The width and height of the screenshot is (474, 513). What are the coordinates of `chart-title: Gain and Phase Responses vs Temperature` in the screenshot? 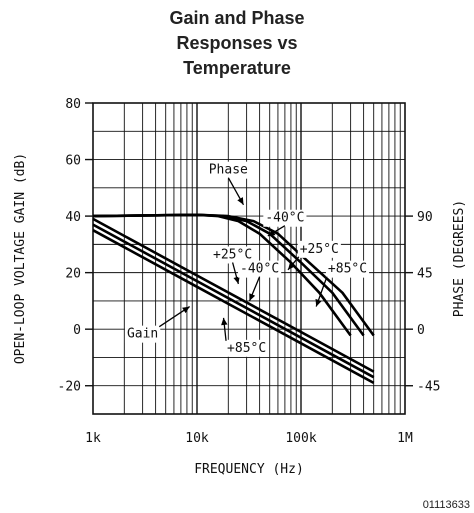 It's located at (236, 43).